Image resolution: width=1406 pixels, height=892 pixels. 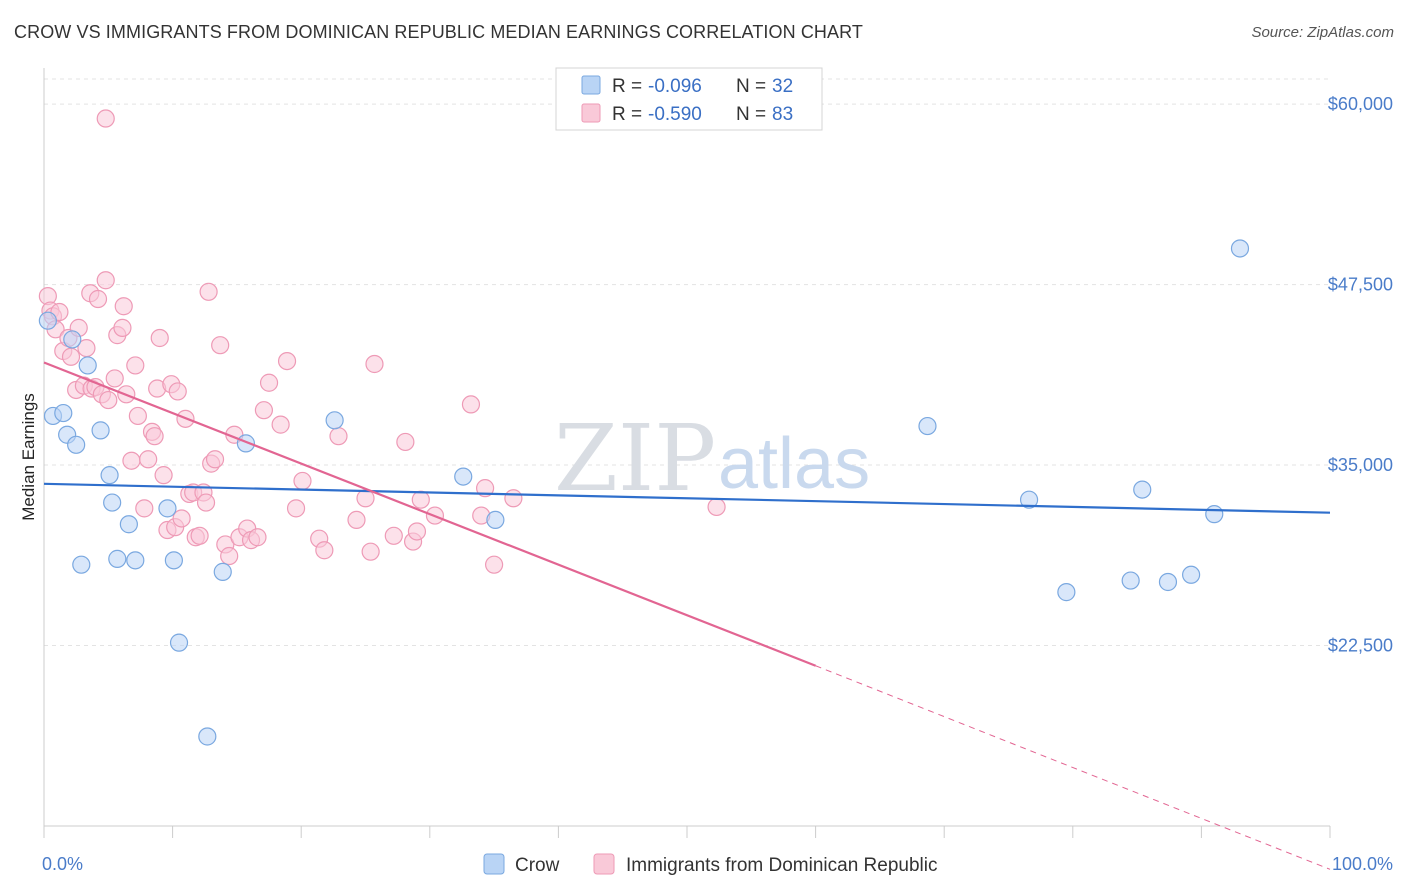 What do you see at coordinates (675, 114) in the screenshot?
I see `legend-r-value: -0.590` at bounding box center [675, 114].